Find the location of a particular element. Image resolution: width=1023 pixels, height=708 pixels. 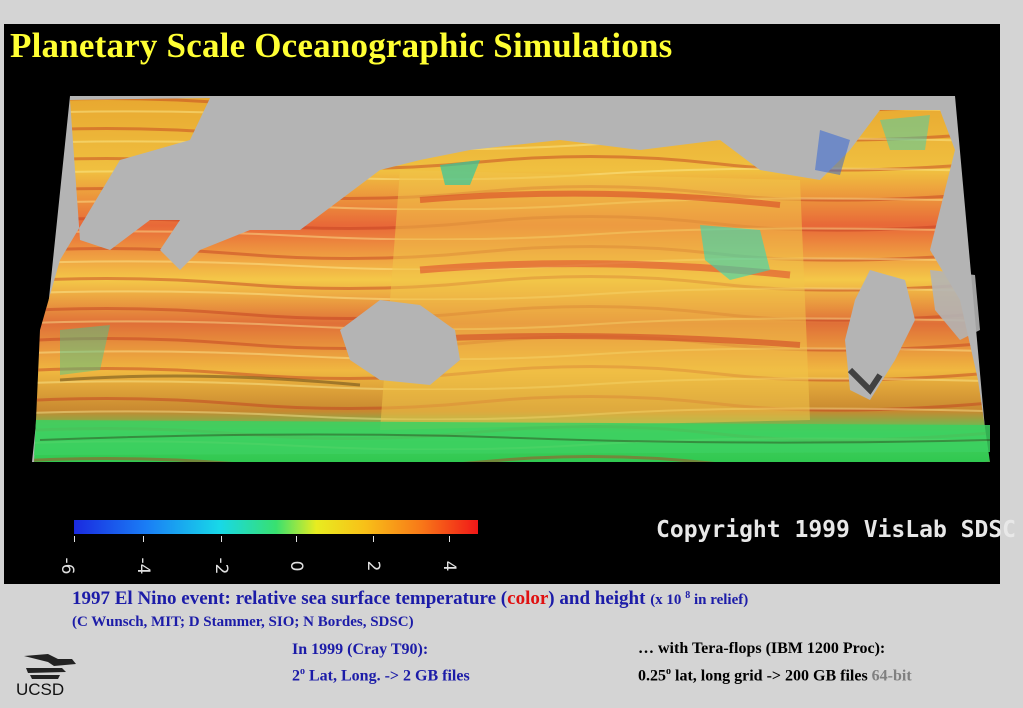

caption-text: lat, long grid -> 200 GB files is located at coordinates (771, 676).